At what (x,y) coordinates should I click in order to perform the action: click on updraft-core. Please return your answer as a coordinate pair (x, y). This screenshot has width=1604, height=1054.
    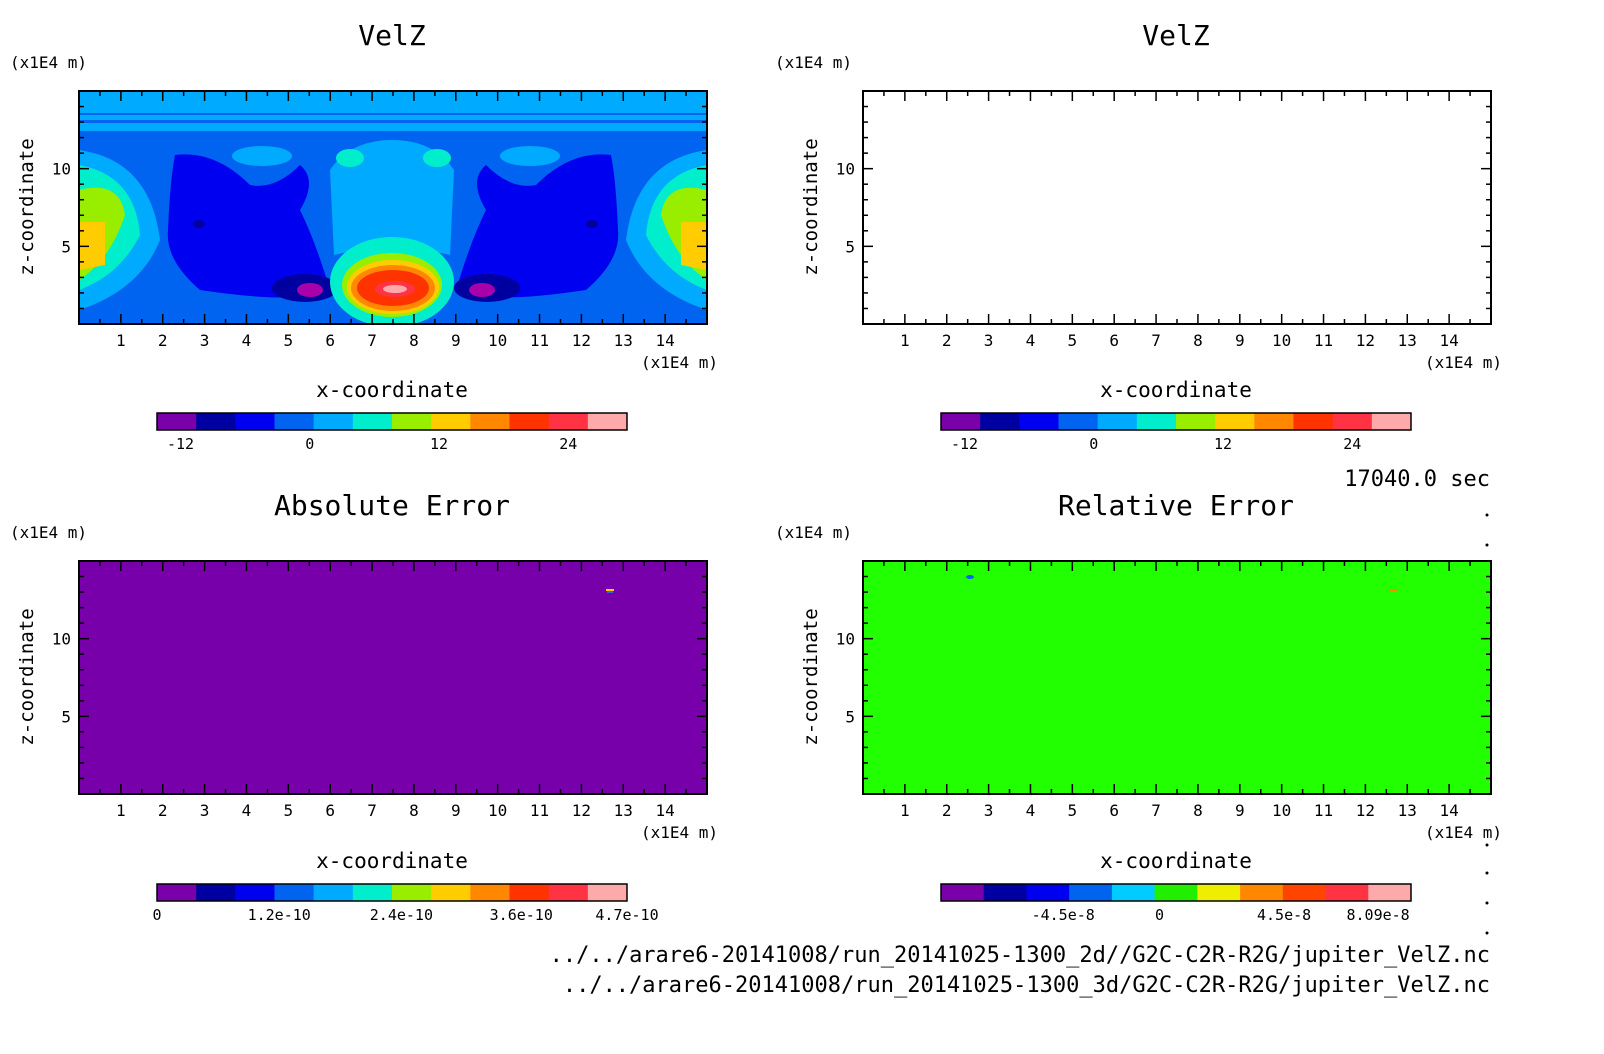
    Looking at the image, I should click on (395, 289).